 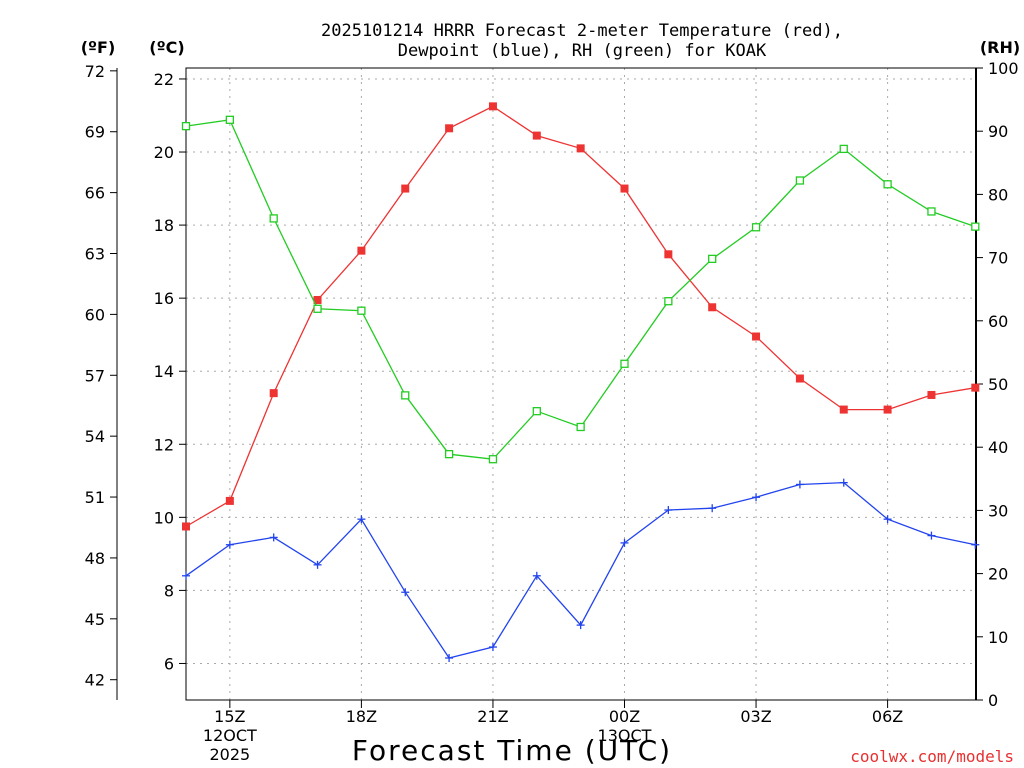 What do you see at coordinates (998, 384) in the screenshot?
I see `rh-tick-label: 50` at bounding box center [998, 384].